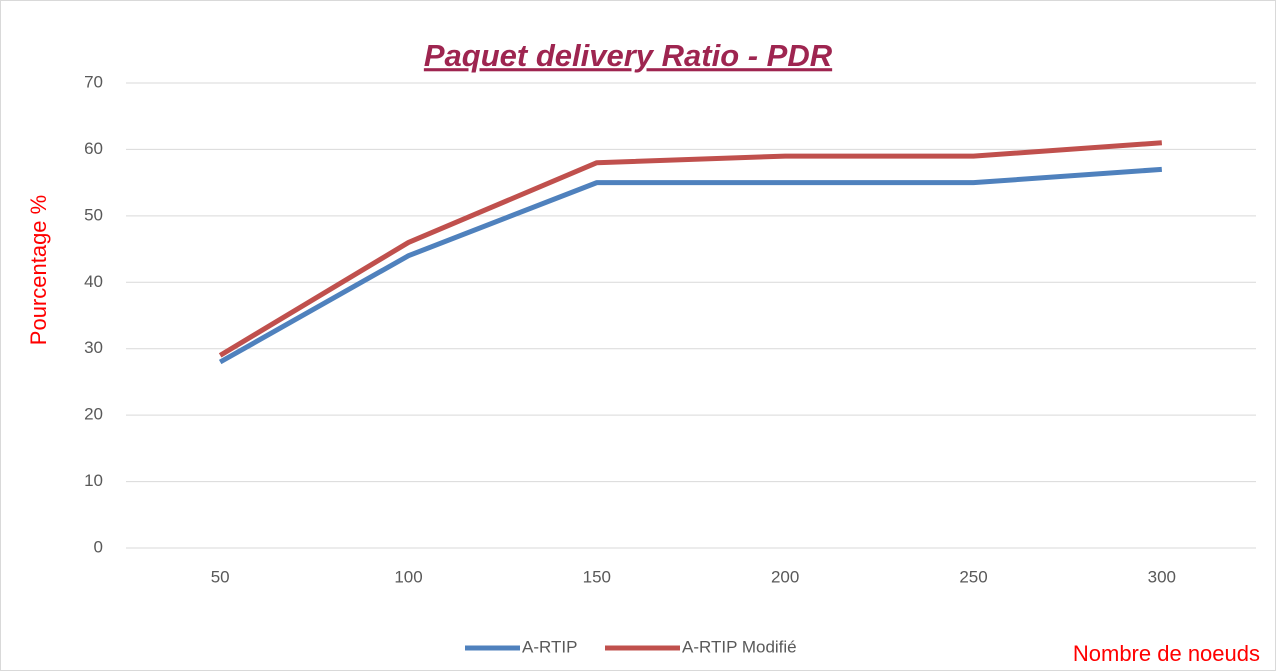  What do you see at coordinates (973, 576) in the screenshot?
I see `x-tick-label: 250` at bounding box center [973, 576].